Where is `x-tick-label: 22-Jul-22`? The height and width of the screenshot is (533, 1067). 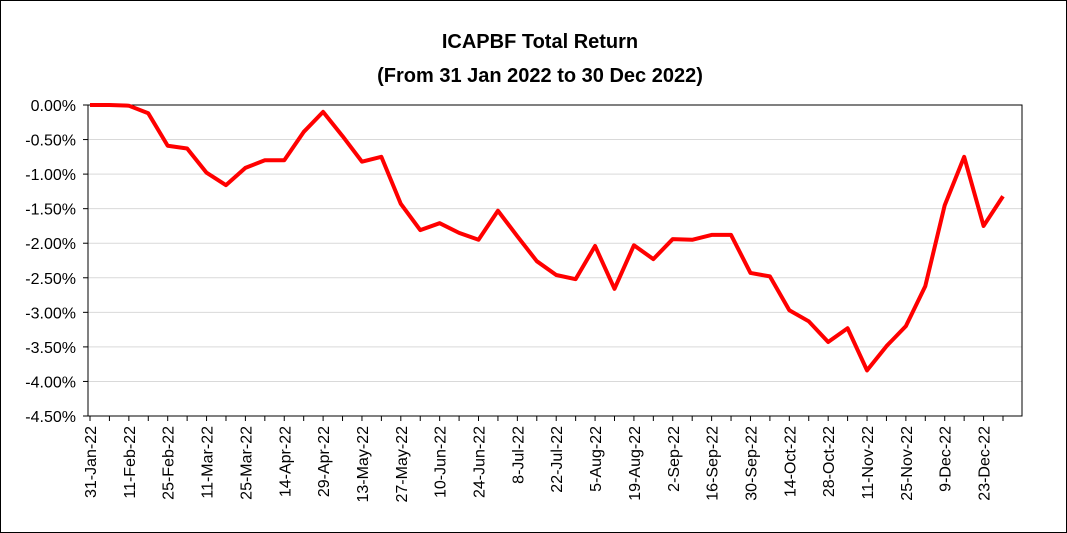
x-tick-label: 22-Jul-22 is located at coordinates (557, 459).